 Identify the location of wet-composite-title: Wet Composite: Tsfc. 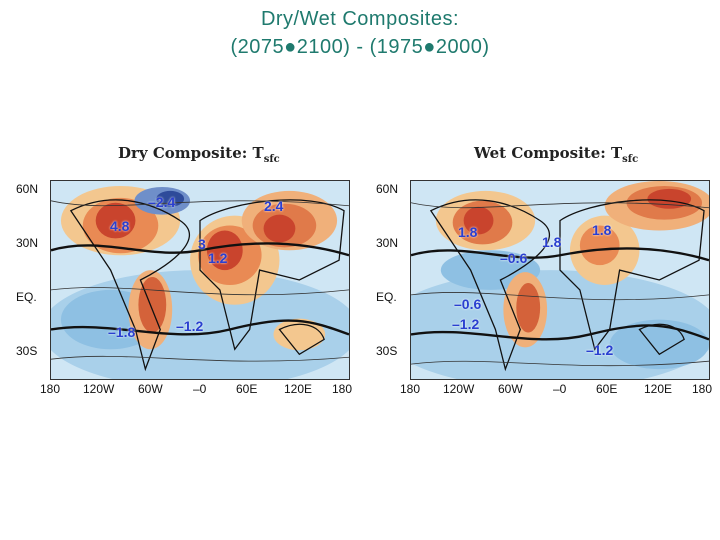
(556, 154).